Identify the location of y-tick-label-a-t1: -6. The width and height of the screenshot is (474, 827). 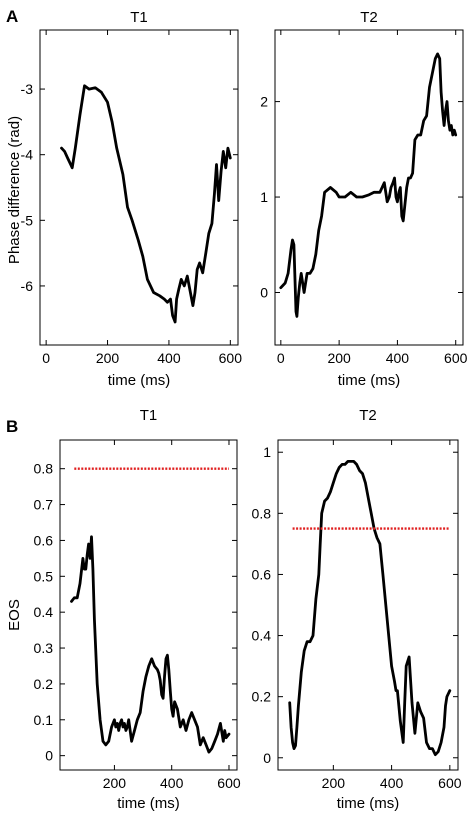
(27, 286).